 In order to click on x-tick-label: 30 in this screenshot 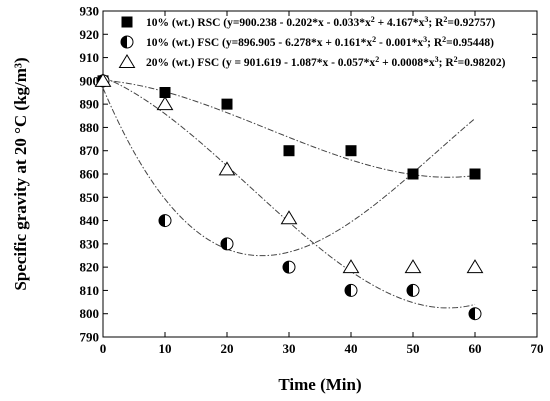, I will do `click(289, 348)`.